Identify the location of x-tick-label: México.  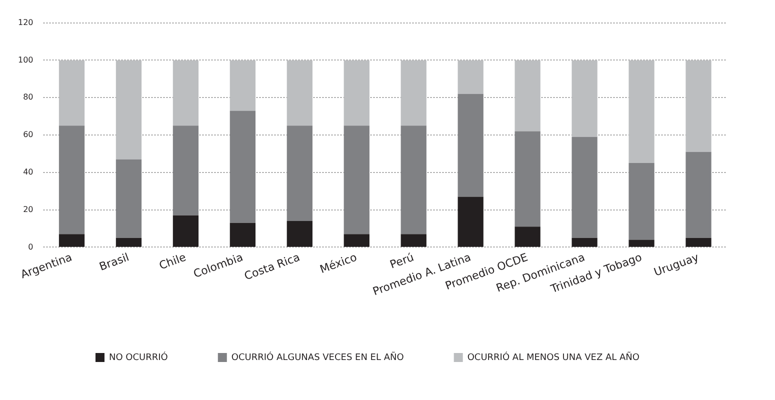
(338, 263).